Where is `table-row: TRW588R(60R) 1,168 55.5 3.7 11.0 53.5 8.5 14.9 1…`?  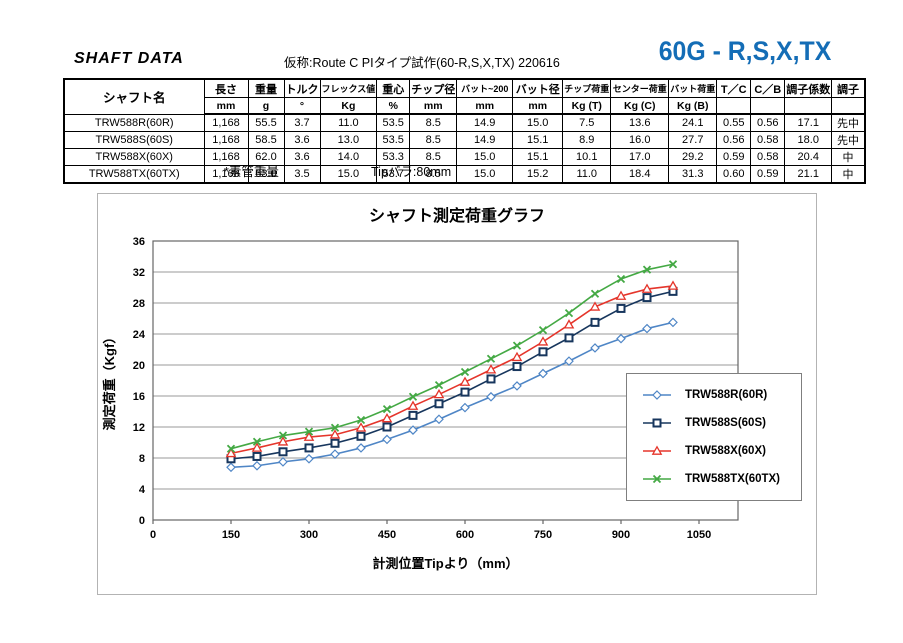 table-row: TRW588R(60R) 1,168 55.5 3.7 11.0 53.5 8.5 14.9 1… is located at coordinates (464, 122).